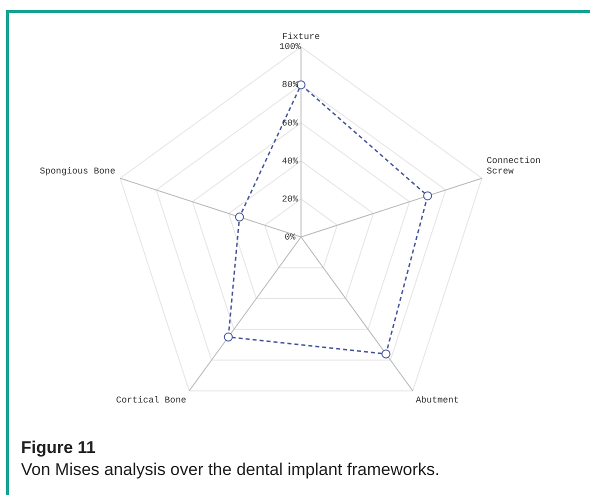 The width and height of the screenshot is (590, 495). Describe the element at coordinates (290, 237) in the screenshot. I see `y-tick-label: 0%` at that location.